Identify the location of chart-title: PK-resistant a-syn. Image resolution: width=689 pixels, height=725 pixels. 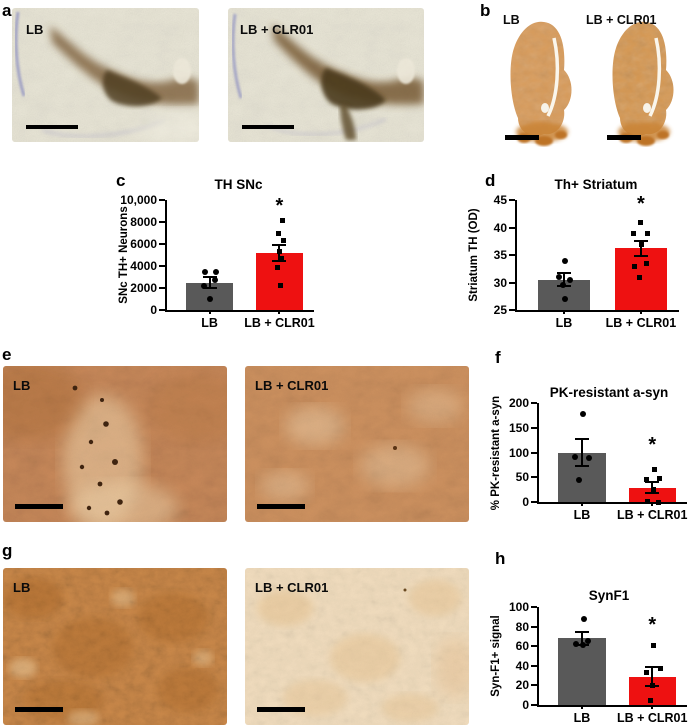
(609, 392).